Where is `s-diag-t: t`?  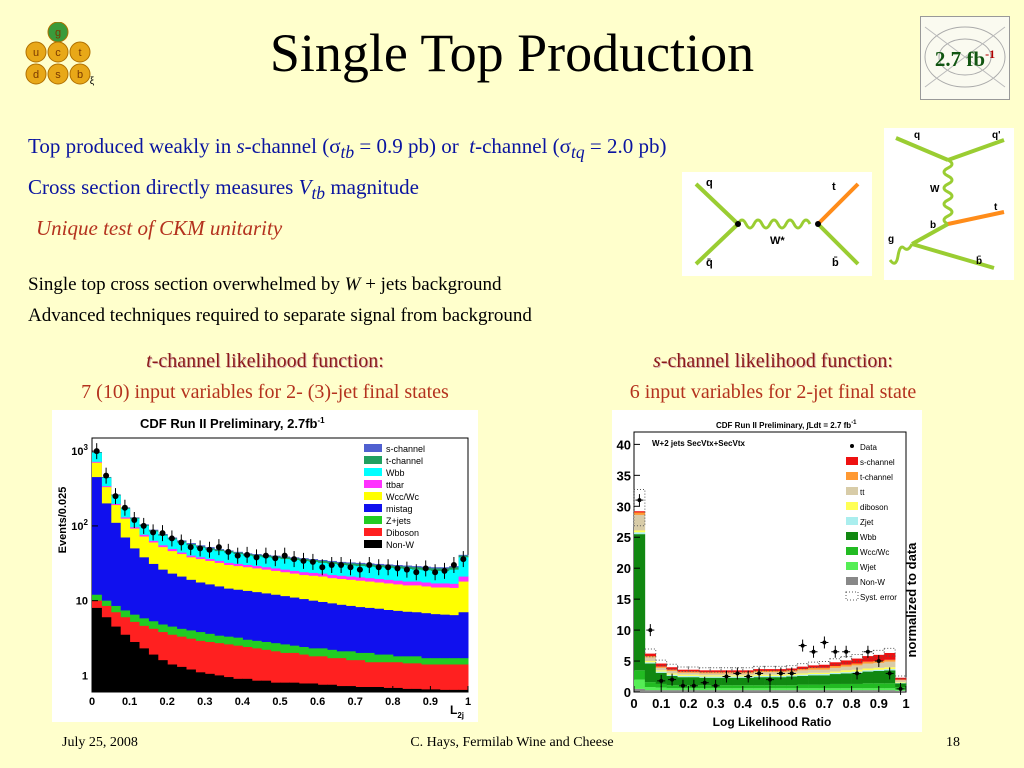
s-diag-t: t is located at coordinates (834, 187).